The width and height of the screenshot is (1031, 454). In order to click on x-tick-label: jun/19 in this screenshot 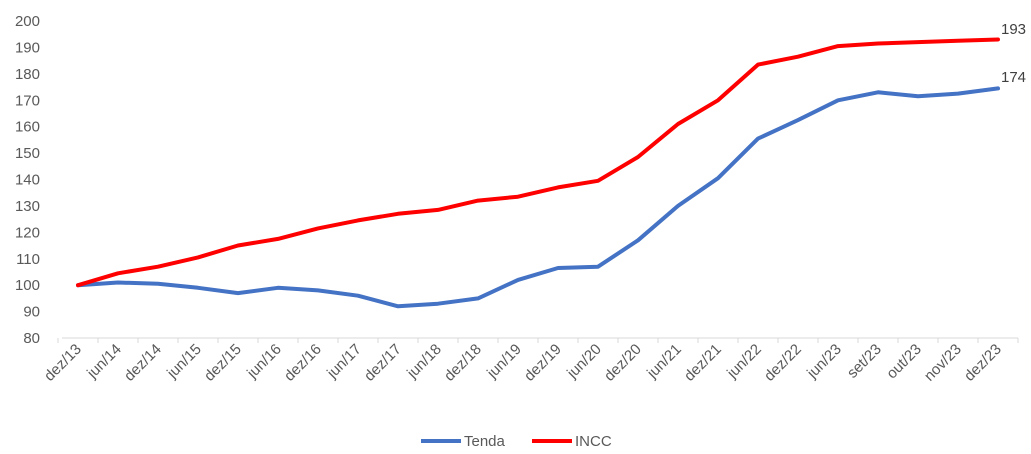, I will do `click(504, 362)`.